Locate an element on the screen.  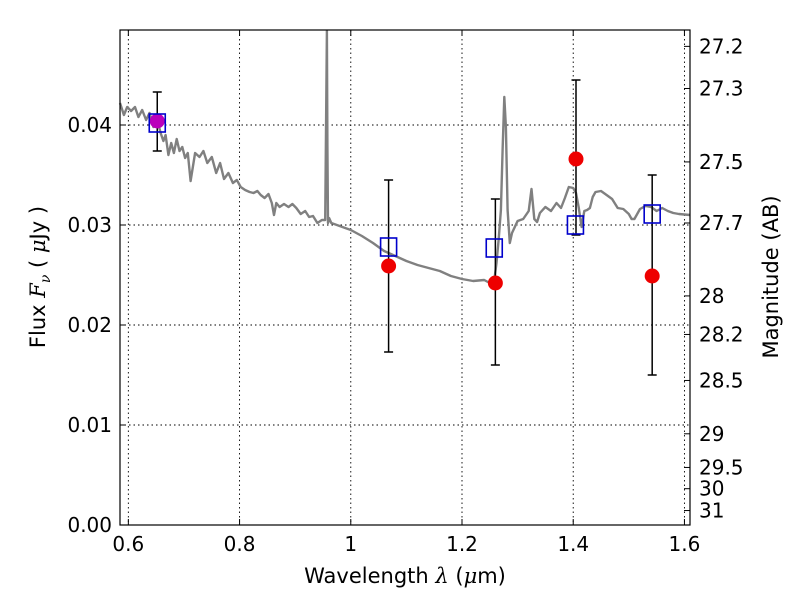
y-axis-label: Flux Fν ( μJy ) is located at coordinates (40, 277).